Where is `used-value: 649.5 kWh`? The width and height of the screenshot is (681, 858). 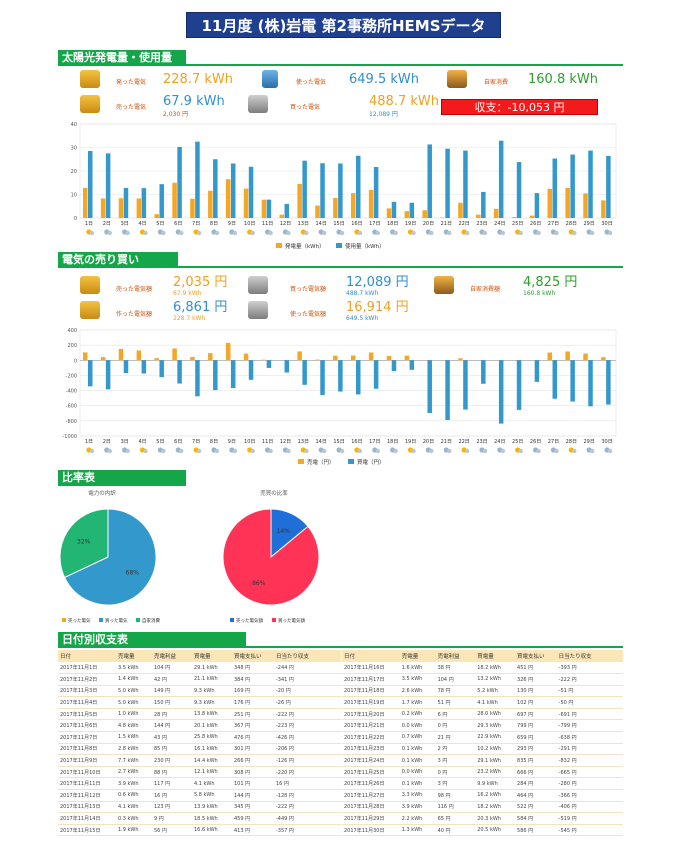 used-value: 649.5 kWh is located at coordinates (384, 79).